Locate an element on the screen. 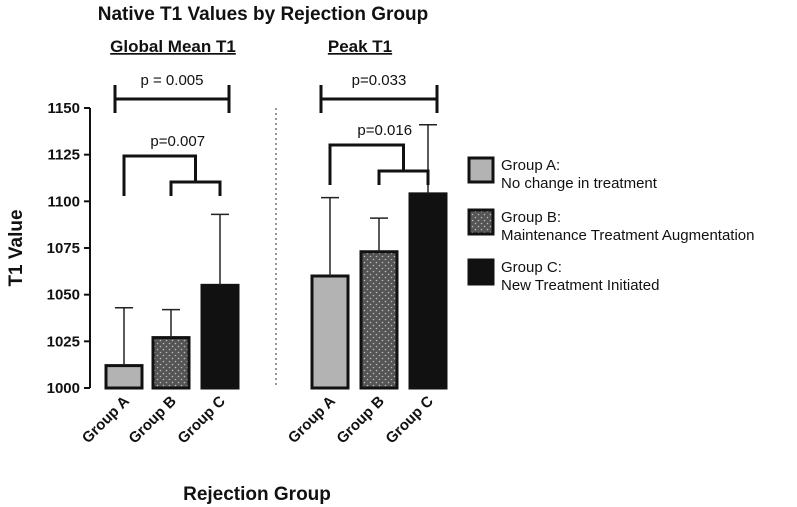 Image resolution: width=797 pixels, height=507 pixels. category-label-1-2: Group C is located at coordinates (409, 420).